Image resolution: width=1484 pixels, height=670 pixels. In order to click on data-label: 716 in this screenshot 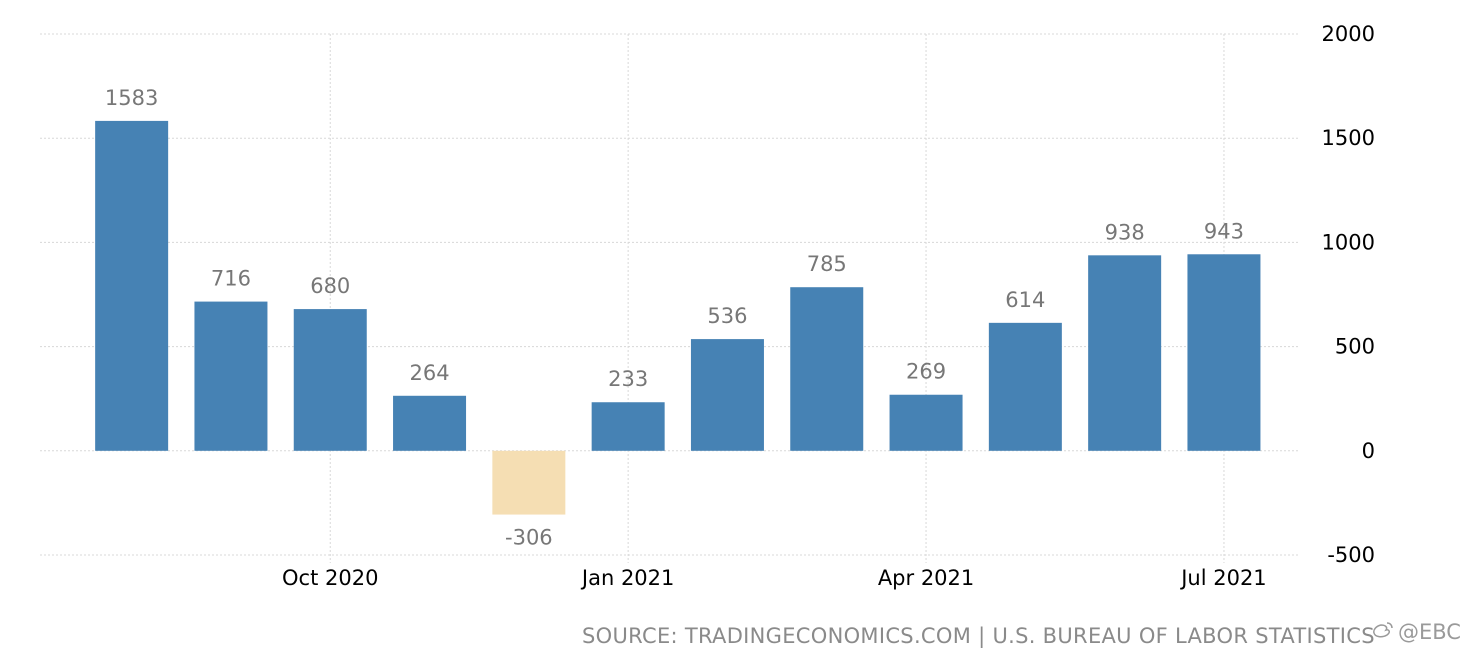, I will do `click(231, 279)`.